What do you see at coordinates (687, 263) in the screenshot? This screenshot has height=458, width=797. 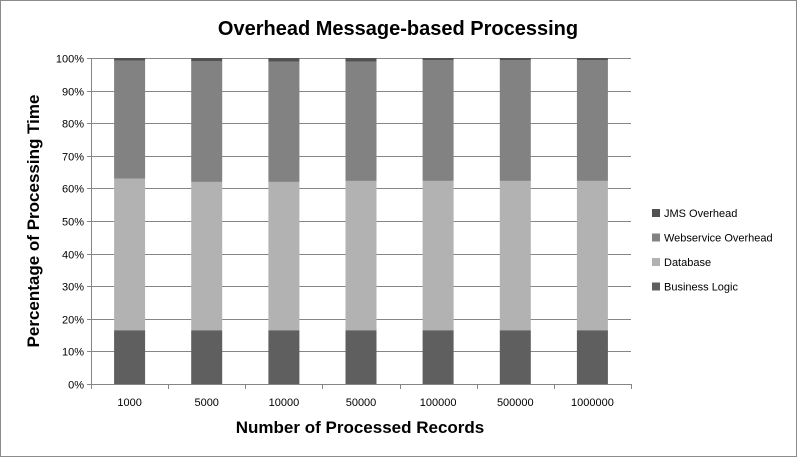 I see `legend-label: Database` at bounding box center [687, 263].